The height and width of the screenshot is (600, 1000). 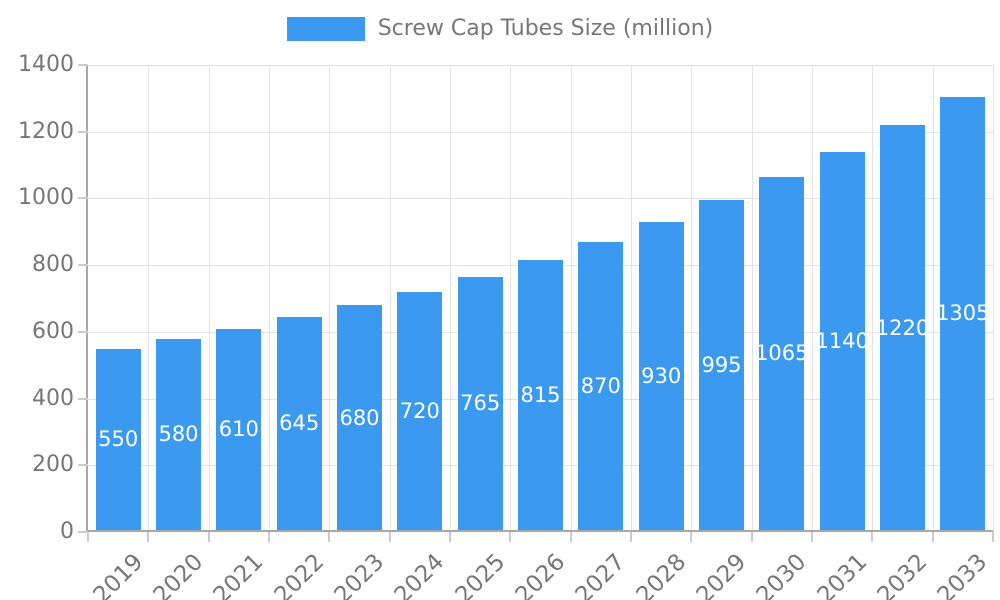 I want to click on y-axis-label: 1200, so click(x=46, y=131).